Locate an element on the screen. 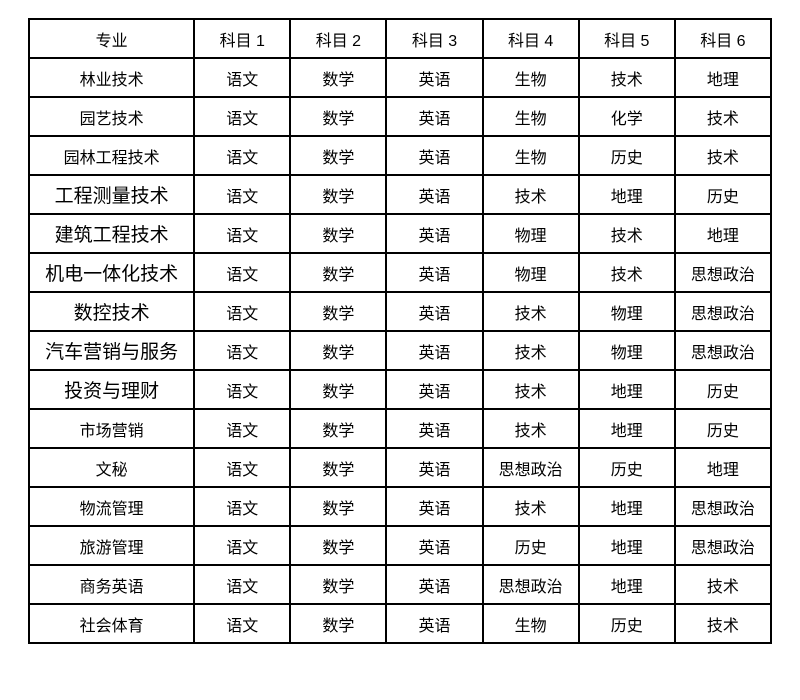 The image size is (800, 700). table-row: 旅游管理 语文 数学 英语 历史 地理 思想政治 is located at coordinates (400, 545).